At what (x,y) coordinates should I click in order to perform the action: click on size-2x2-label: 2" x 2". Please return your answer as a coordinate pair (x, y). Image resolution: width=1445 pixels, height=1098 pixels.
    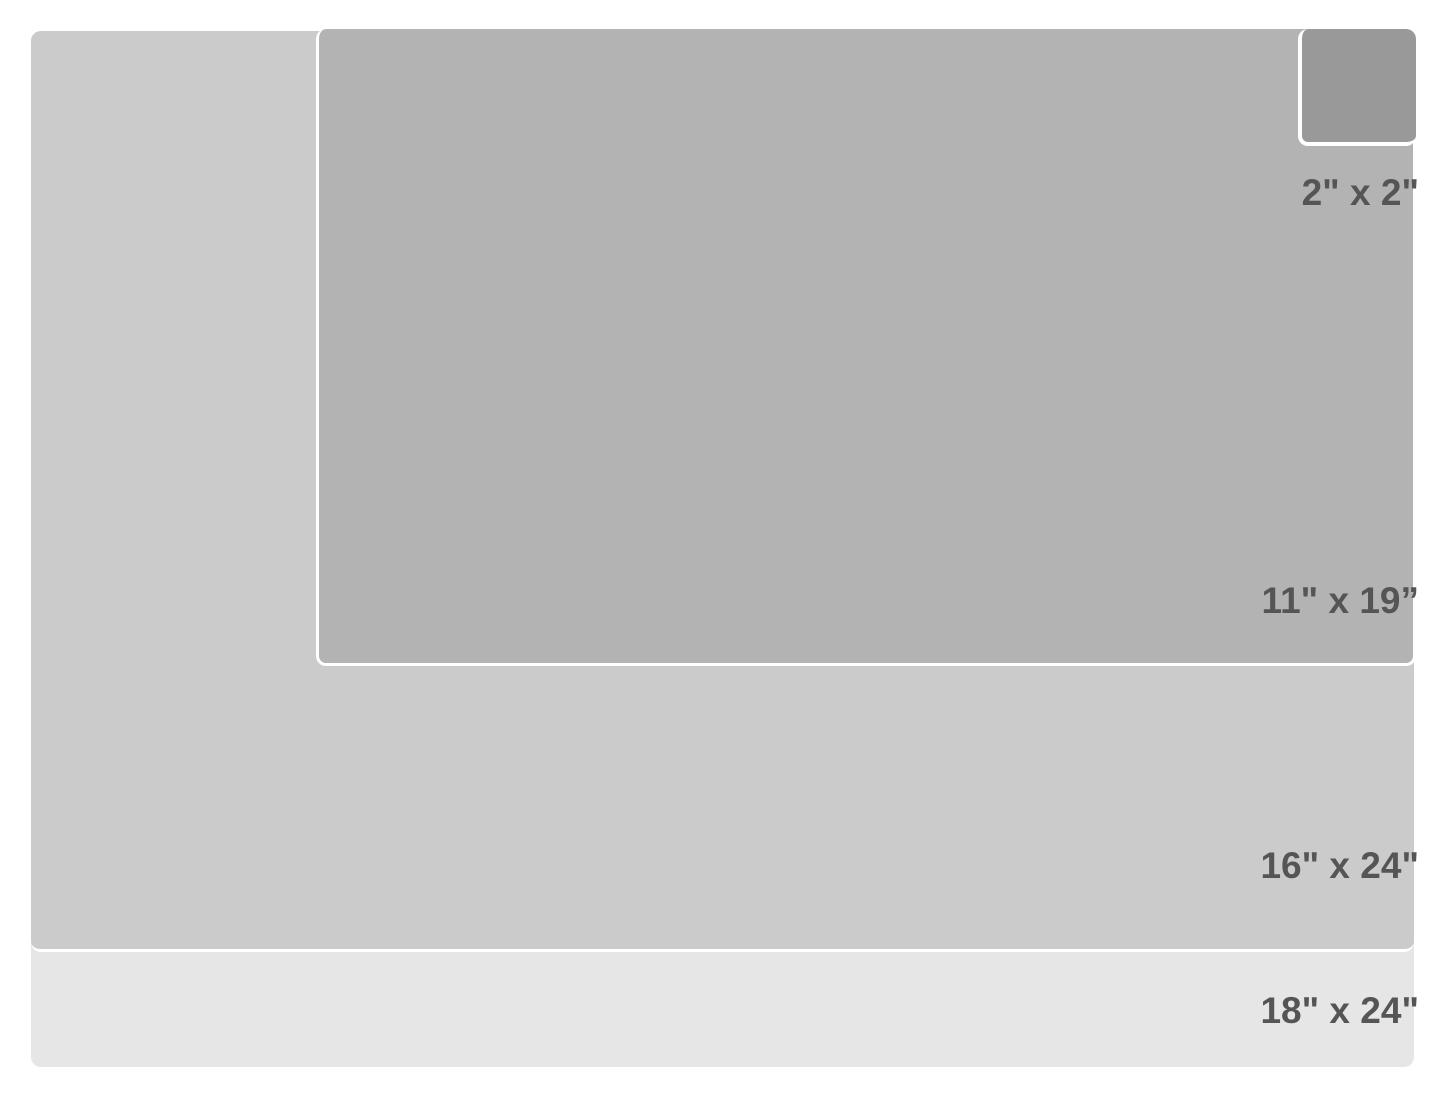
    Looking at the image, I should click on (1360, 192).